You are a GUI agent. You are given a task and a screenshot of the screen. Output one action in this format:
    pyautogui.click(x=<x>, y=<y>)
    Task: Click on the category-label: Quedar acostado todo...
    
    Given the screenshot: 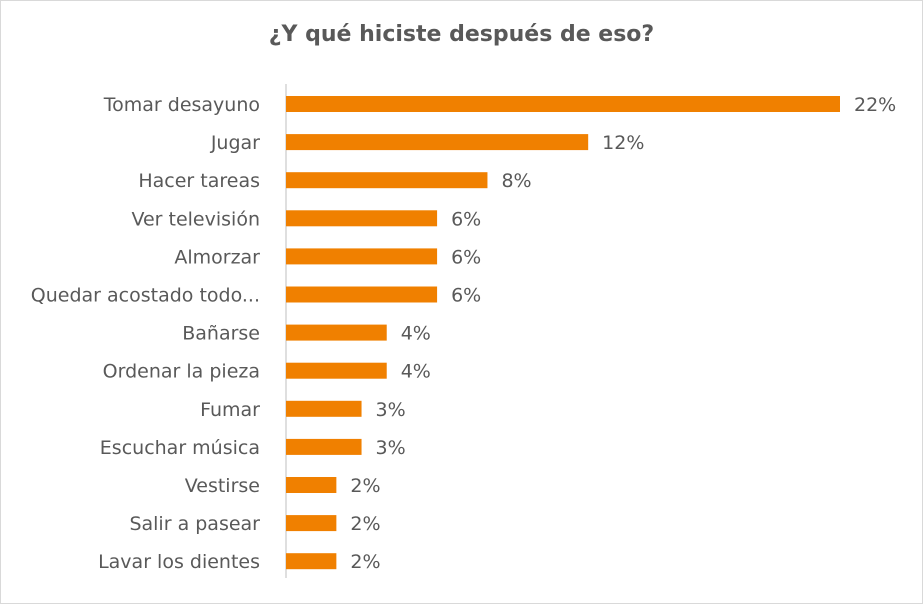 What is the action you would take?
    pyautogui.click(x=145, y=296)
    